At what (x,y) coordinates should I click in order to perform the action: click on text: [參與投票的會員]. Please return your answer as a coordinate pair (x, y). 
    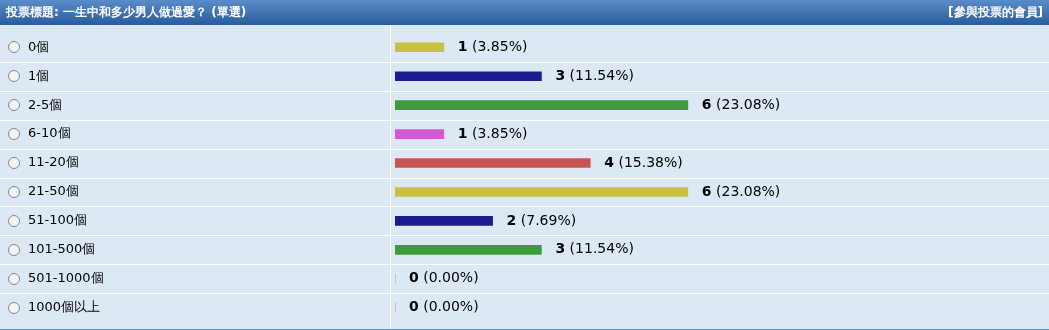
    Looking at the image, I should click on (995, 12).